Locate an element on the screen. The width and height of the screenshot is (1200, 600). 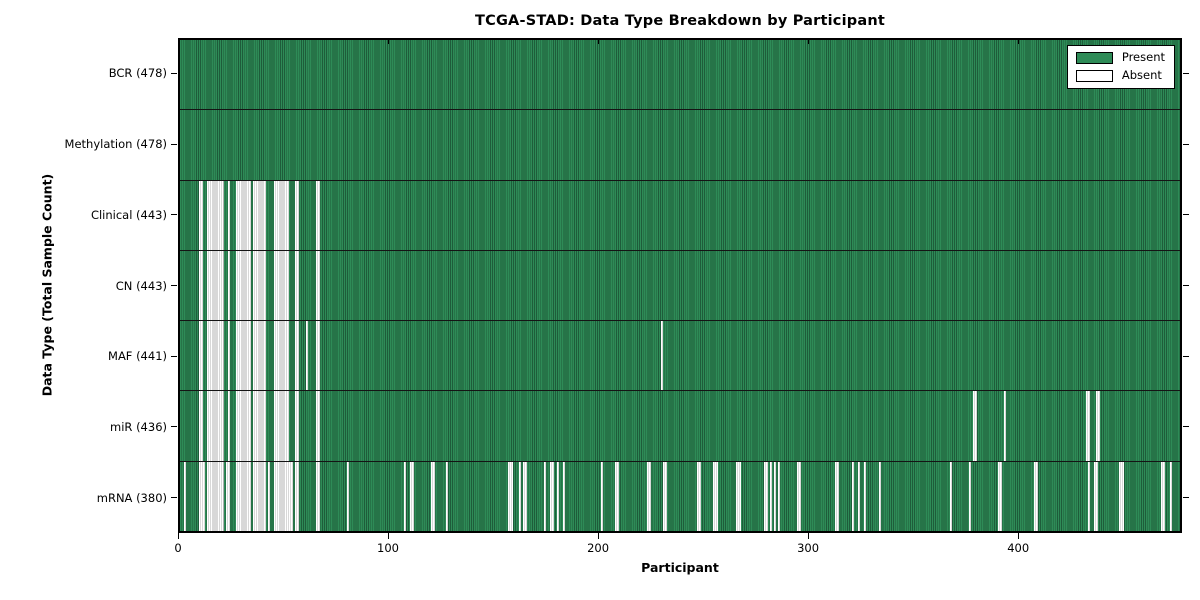
legend-entry-present: Present is located at coordinates (1120, 58).